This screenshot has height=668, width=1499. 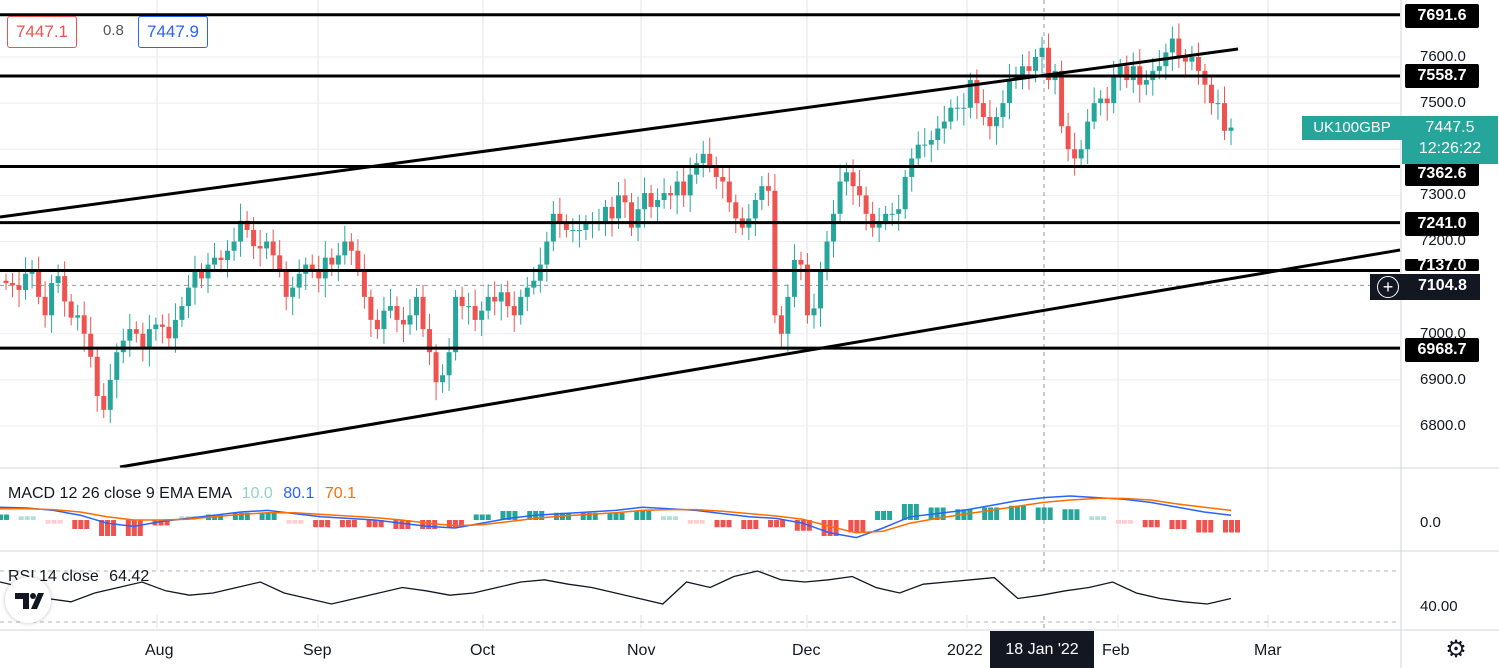 I want to click on level-label: 6968.7, so click(x=1442, y=350).